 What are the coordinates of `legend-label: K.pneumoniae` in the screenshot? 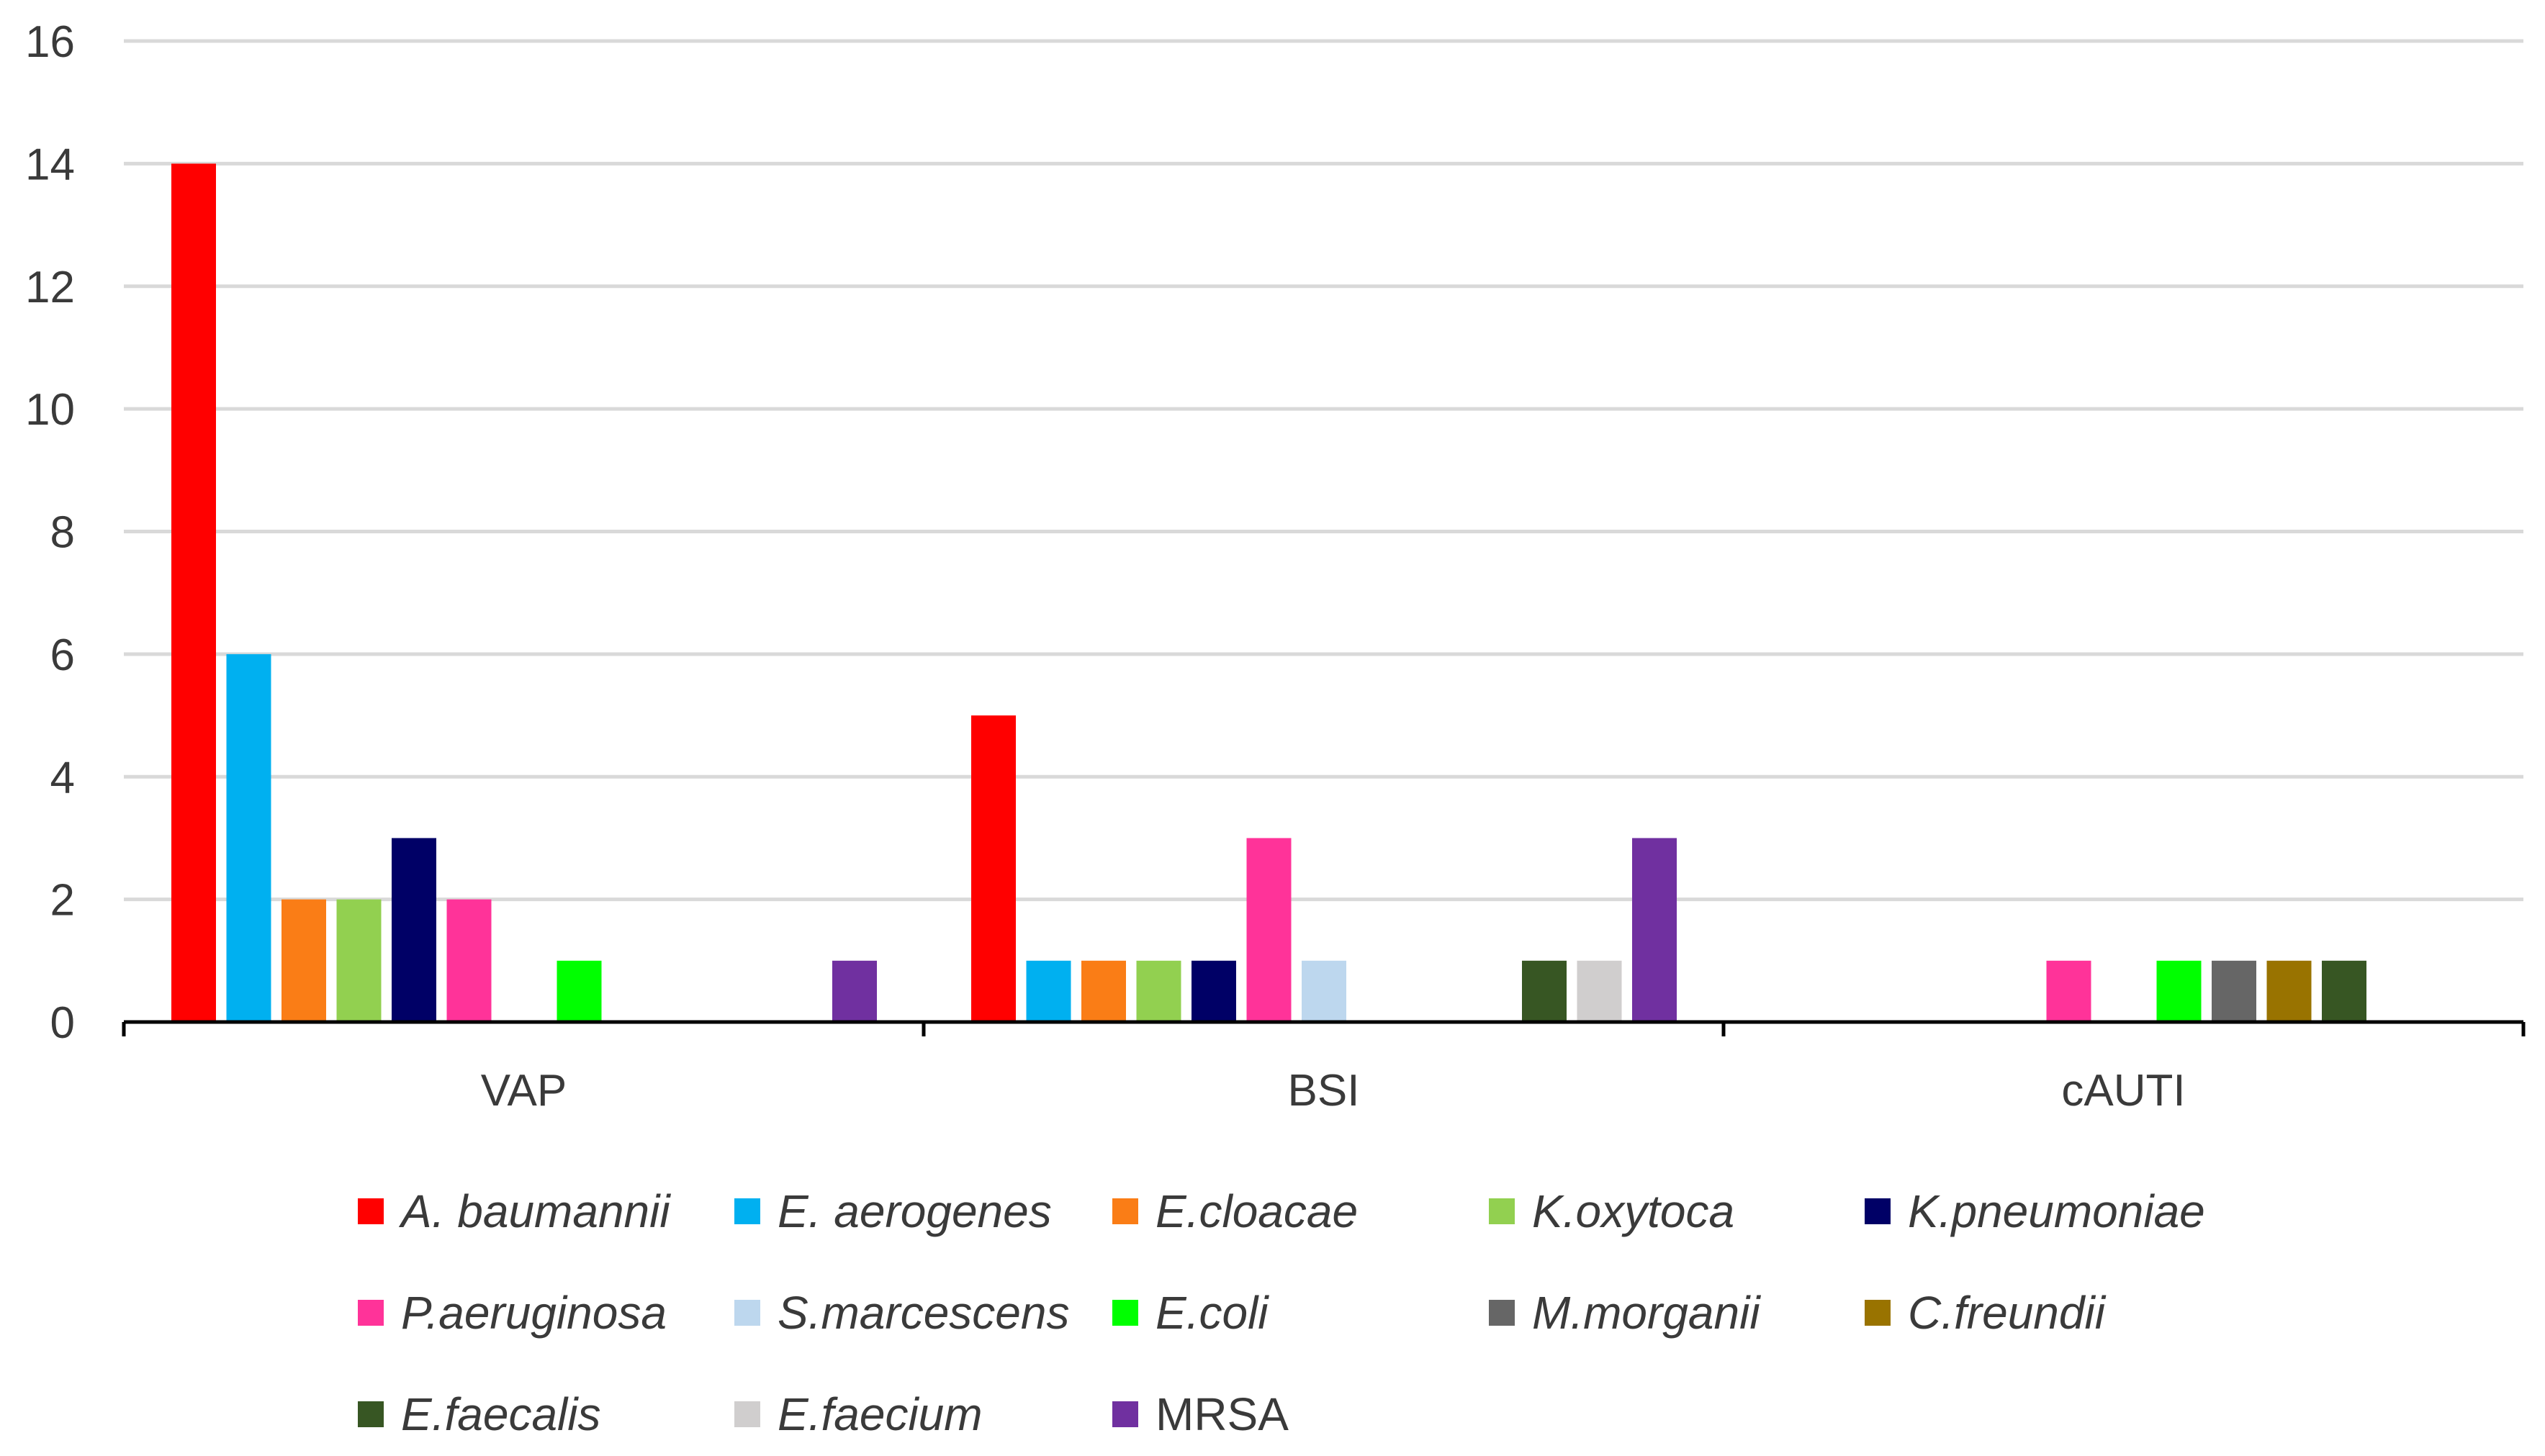 It's located at (2056, 1211).